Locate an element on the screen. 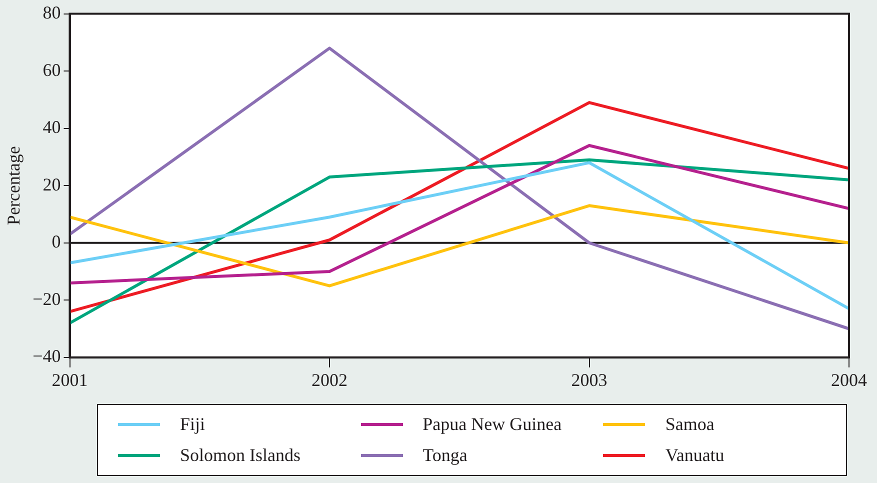  y-tick-label: 0 is located at coordinates (56, 242).